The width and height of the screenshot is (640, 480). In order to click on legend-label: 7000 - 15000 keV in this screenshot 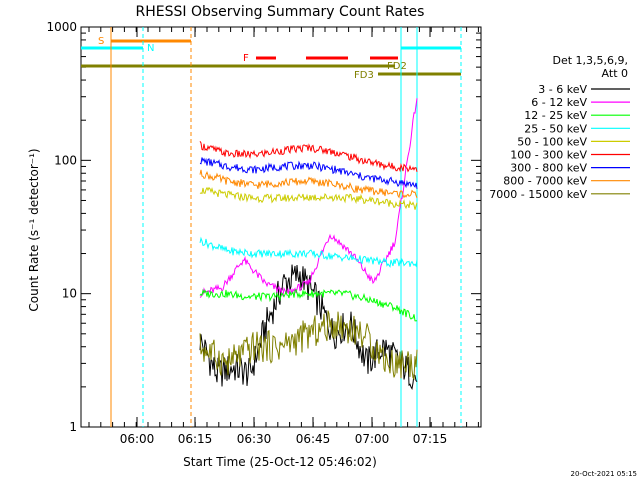, I will do `click(538, 194)`.